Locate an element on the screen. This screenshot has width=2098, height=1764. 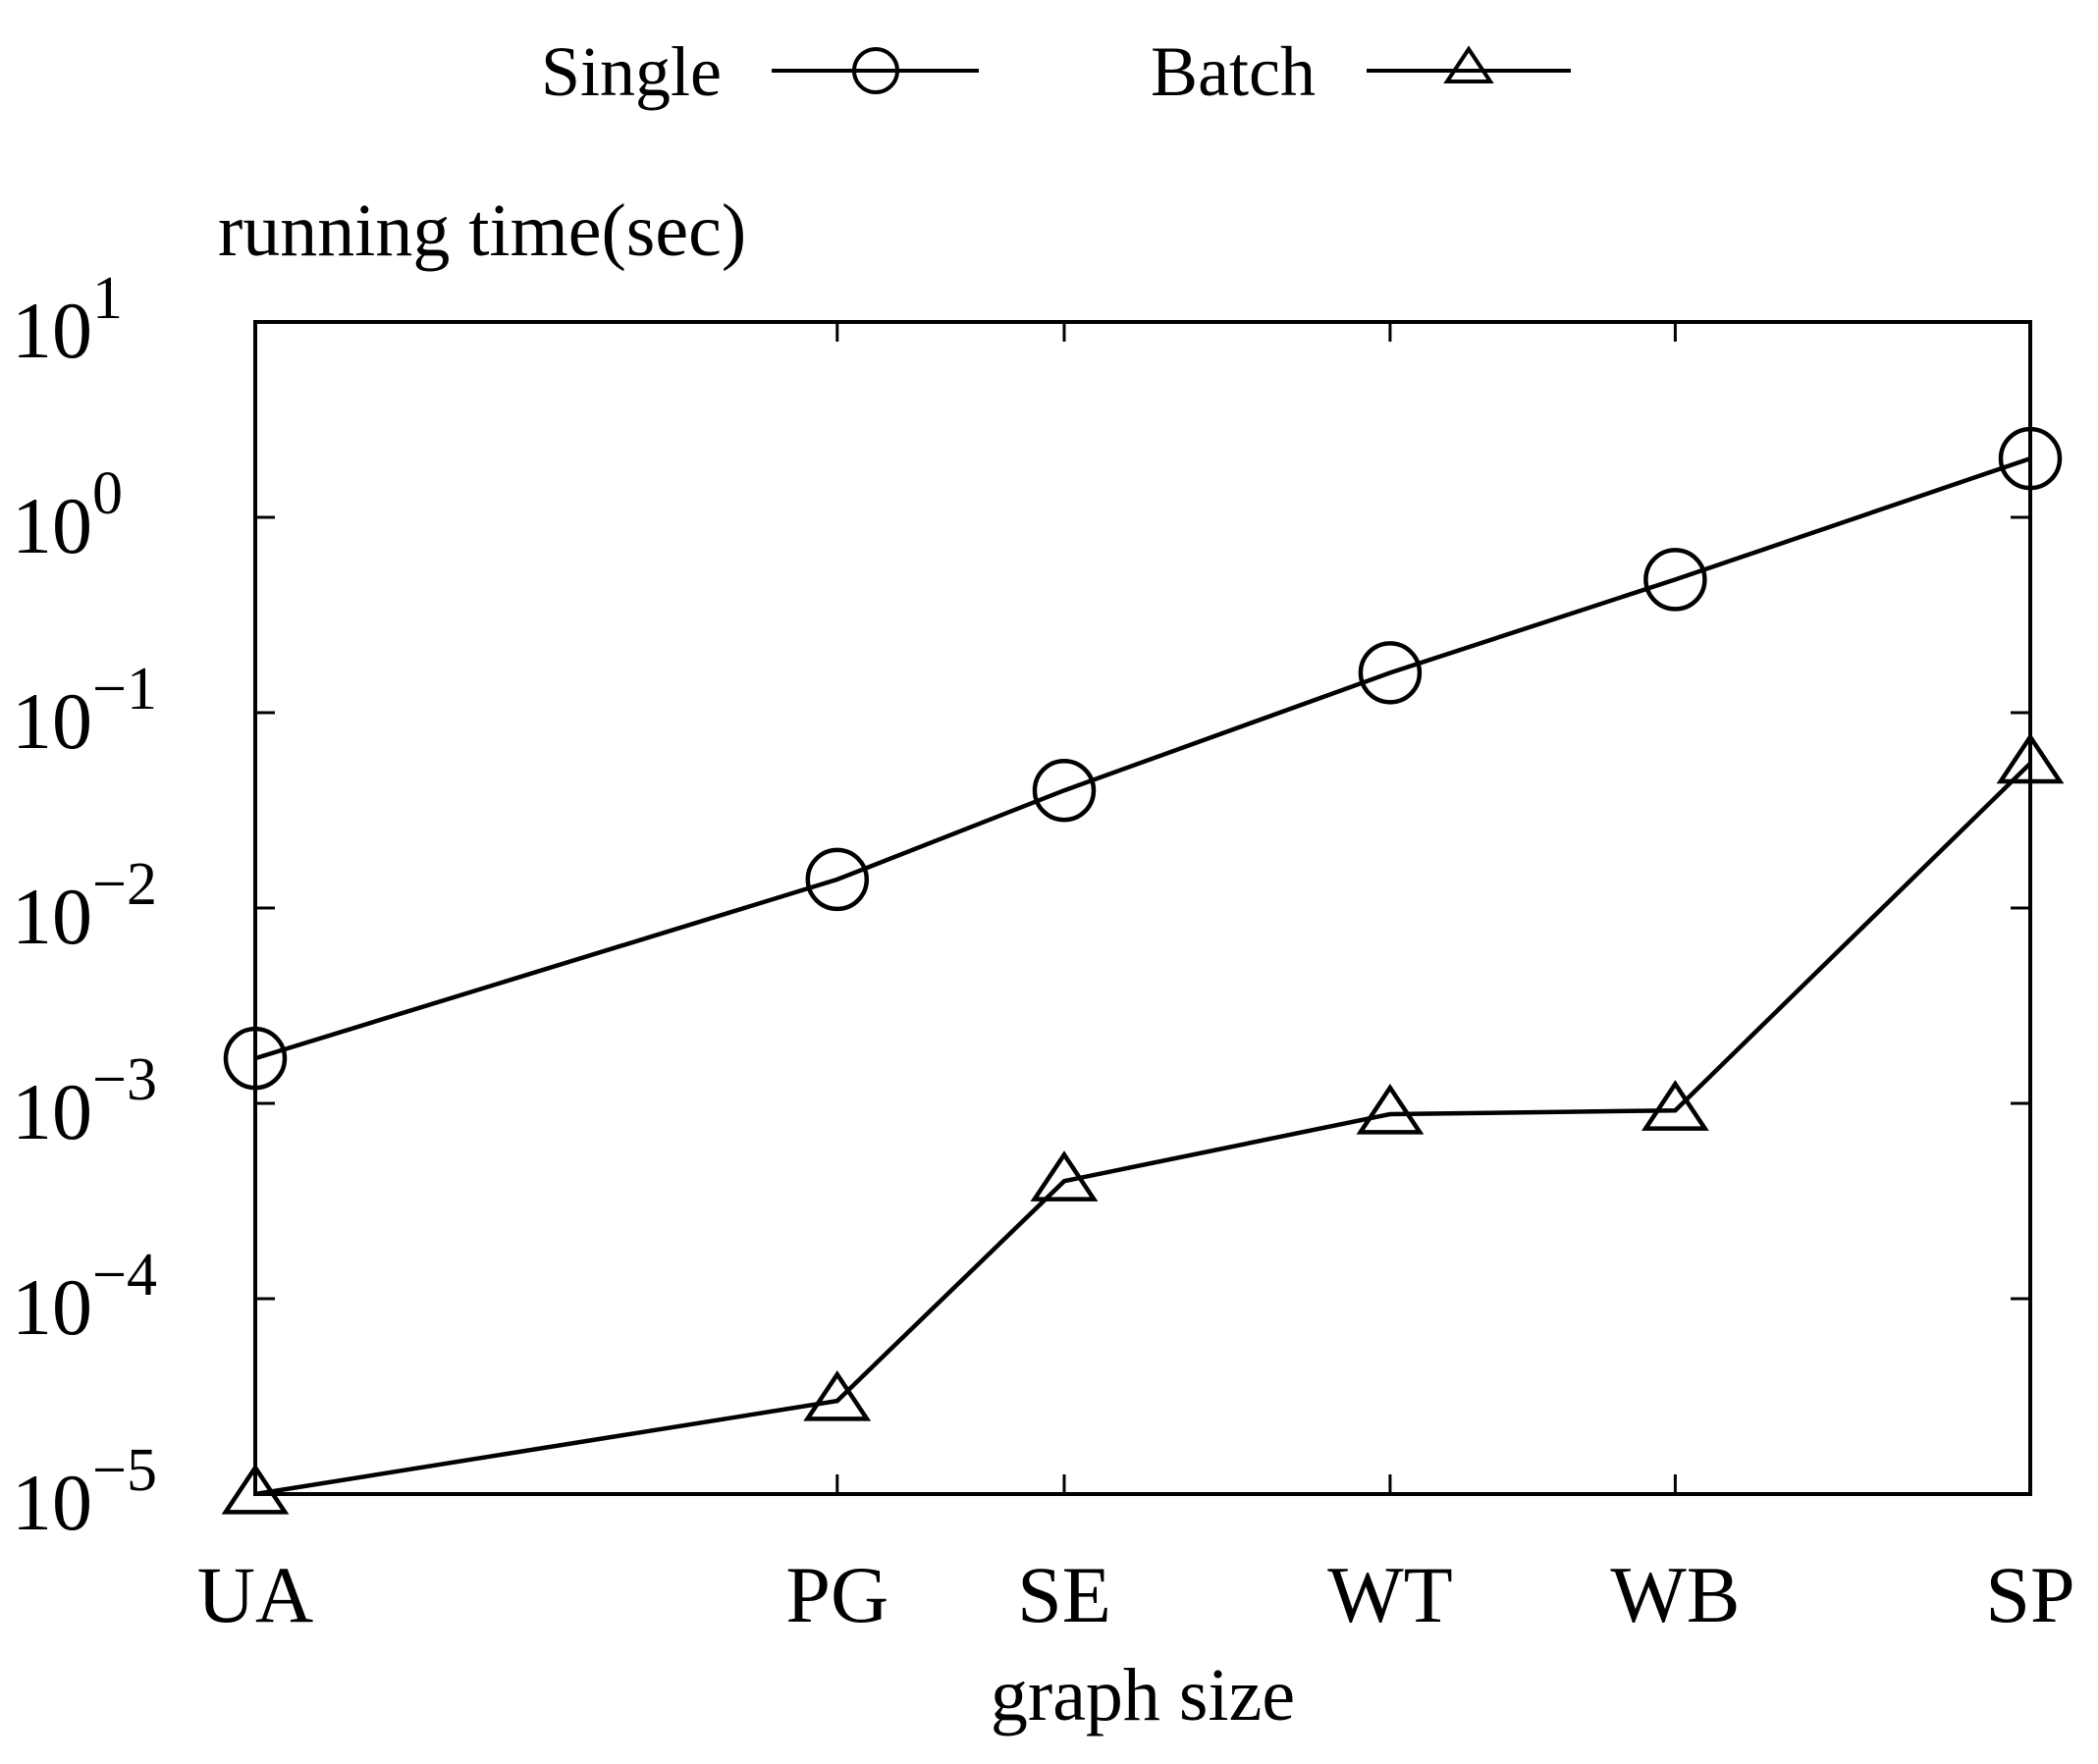
y-tick-label-exponent: −2 is located at coordinates (124, 884).